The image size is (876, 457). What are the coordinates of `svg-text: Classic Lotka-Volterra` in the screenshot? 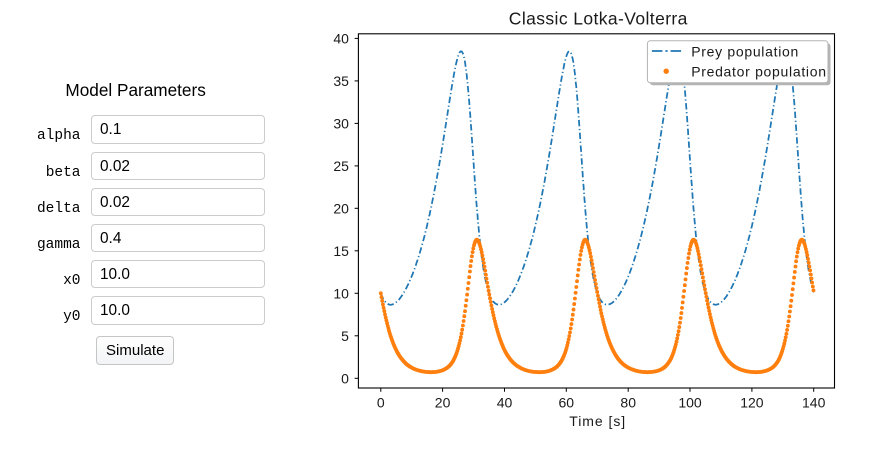 It's located at (598, 19).